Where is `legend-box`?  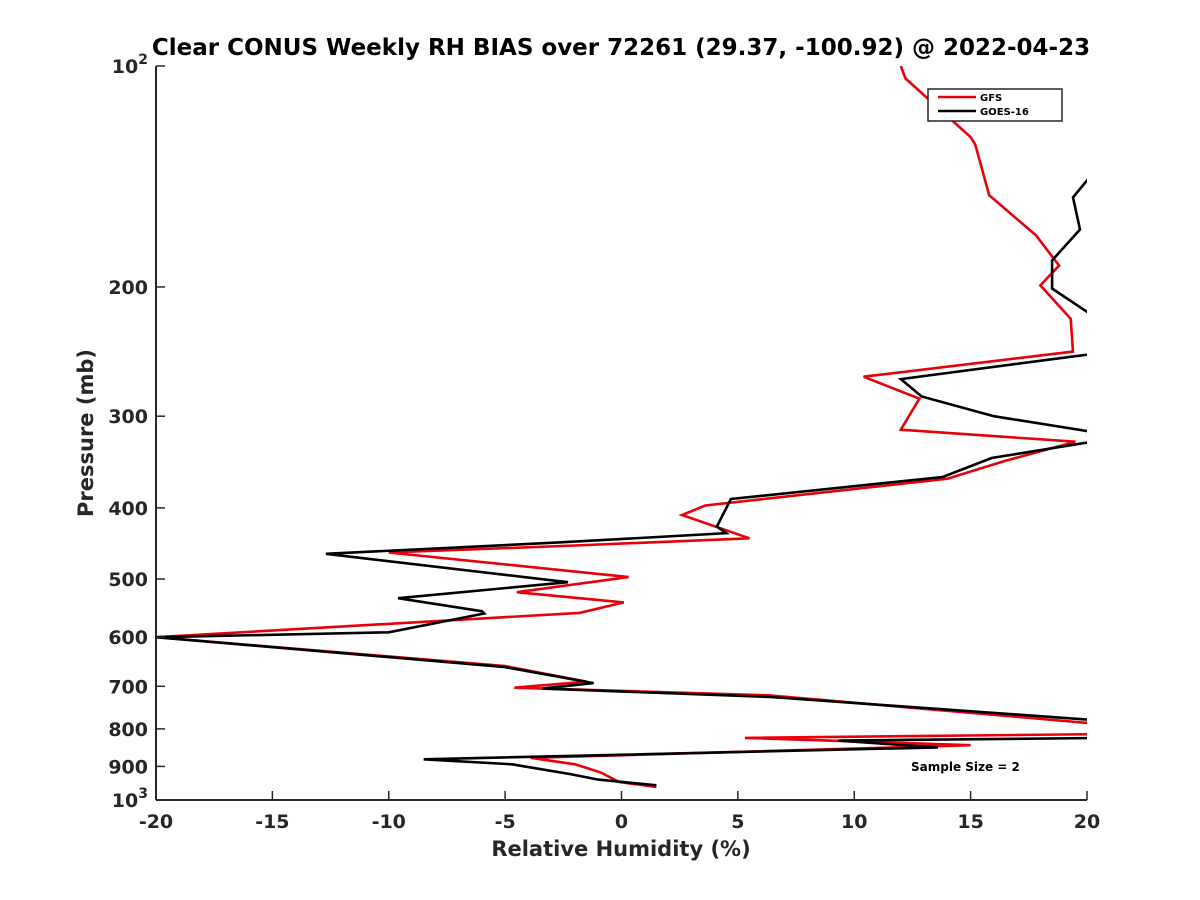 legend-box is located at coordinates (995, 105).